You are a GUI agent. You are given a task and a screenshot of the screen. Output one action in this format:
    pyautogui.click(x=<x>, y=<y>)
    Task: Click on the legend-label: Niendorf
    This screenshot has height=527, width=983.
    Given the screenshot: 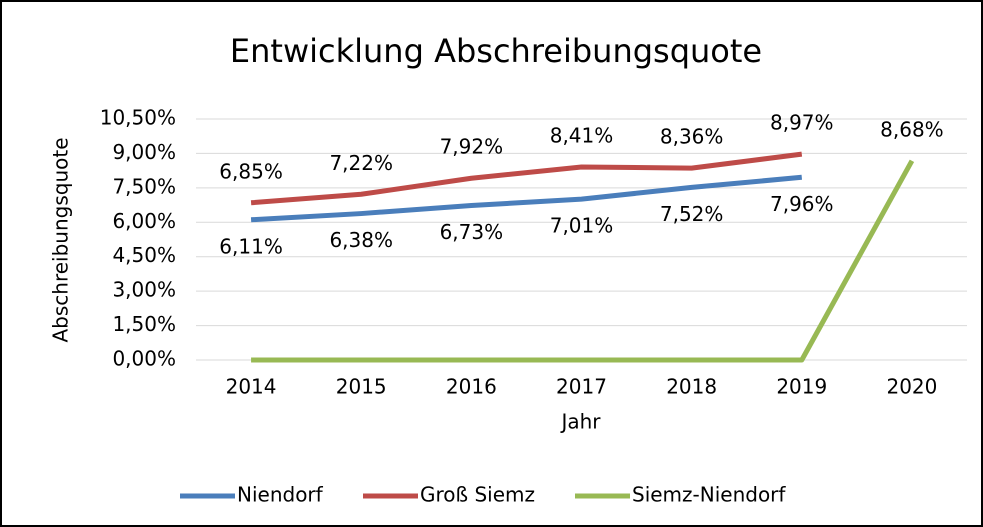 What is the action you would take?
    pyautogui.click(x=280, y=495)
    